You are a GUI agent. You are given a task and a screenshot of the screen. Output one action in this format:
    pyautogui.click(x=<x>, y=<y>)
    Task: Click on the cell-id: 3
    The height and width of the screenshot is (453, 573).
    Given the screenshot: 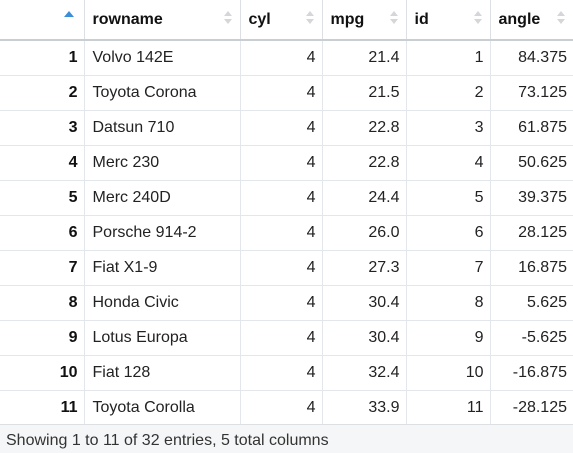 What is the action you would take?
    pyautogui.click(x=448, y=128)
    